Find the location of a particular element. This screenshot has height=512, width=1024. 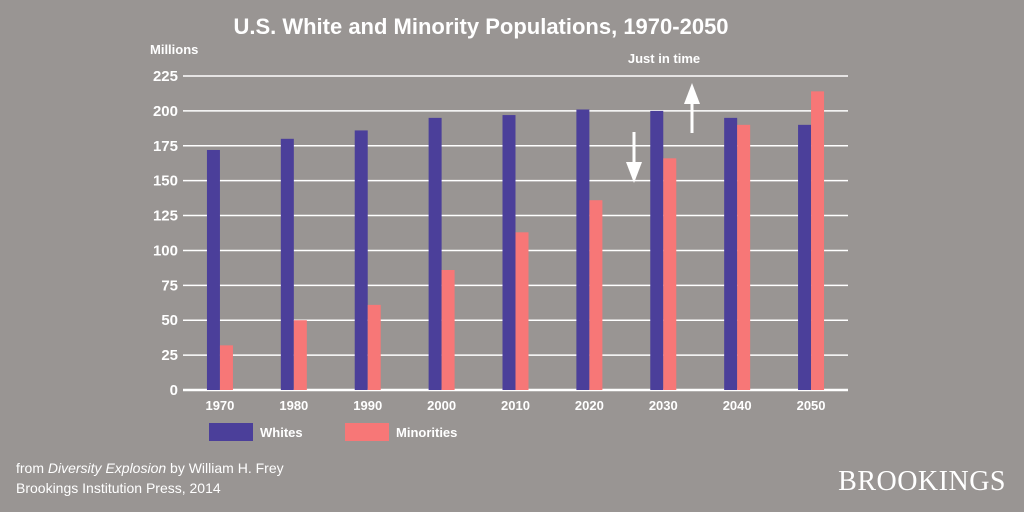

bar-whites-2000 is located at coordinates (435, 253).